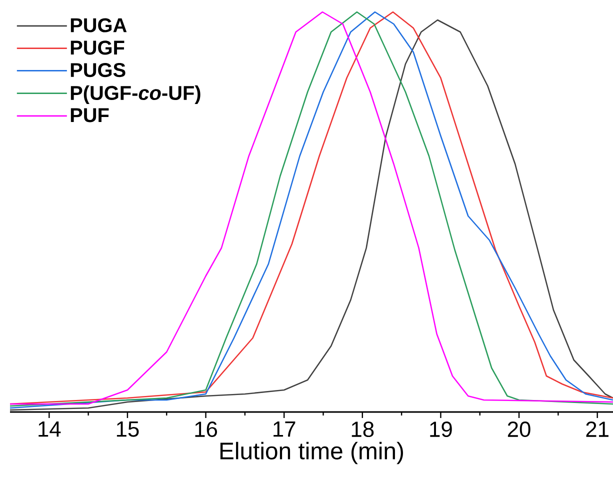  Describe the element at coordinates (519, 430) in the screenshot. I see `x-tick-label: 20` at that location.